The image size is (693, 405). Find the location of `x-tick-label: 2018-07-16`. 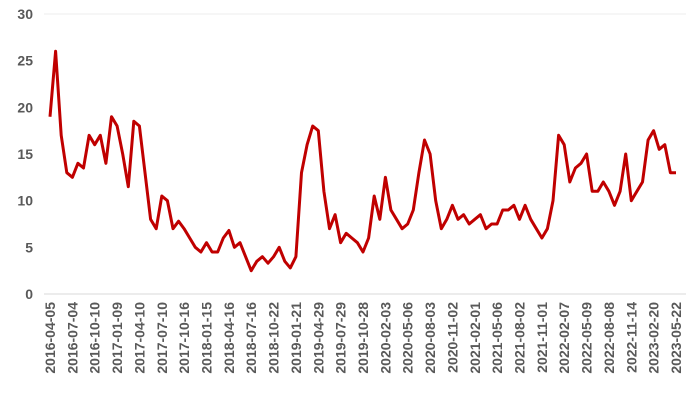

x-tick-label: 2018-07-16 is located at coordinates (251, 338).